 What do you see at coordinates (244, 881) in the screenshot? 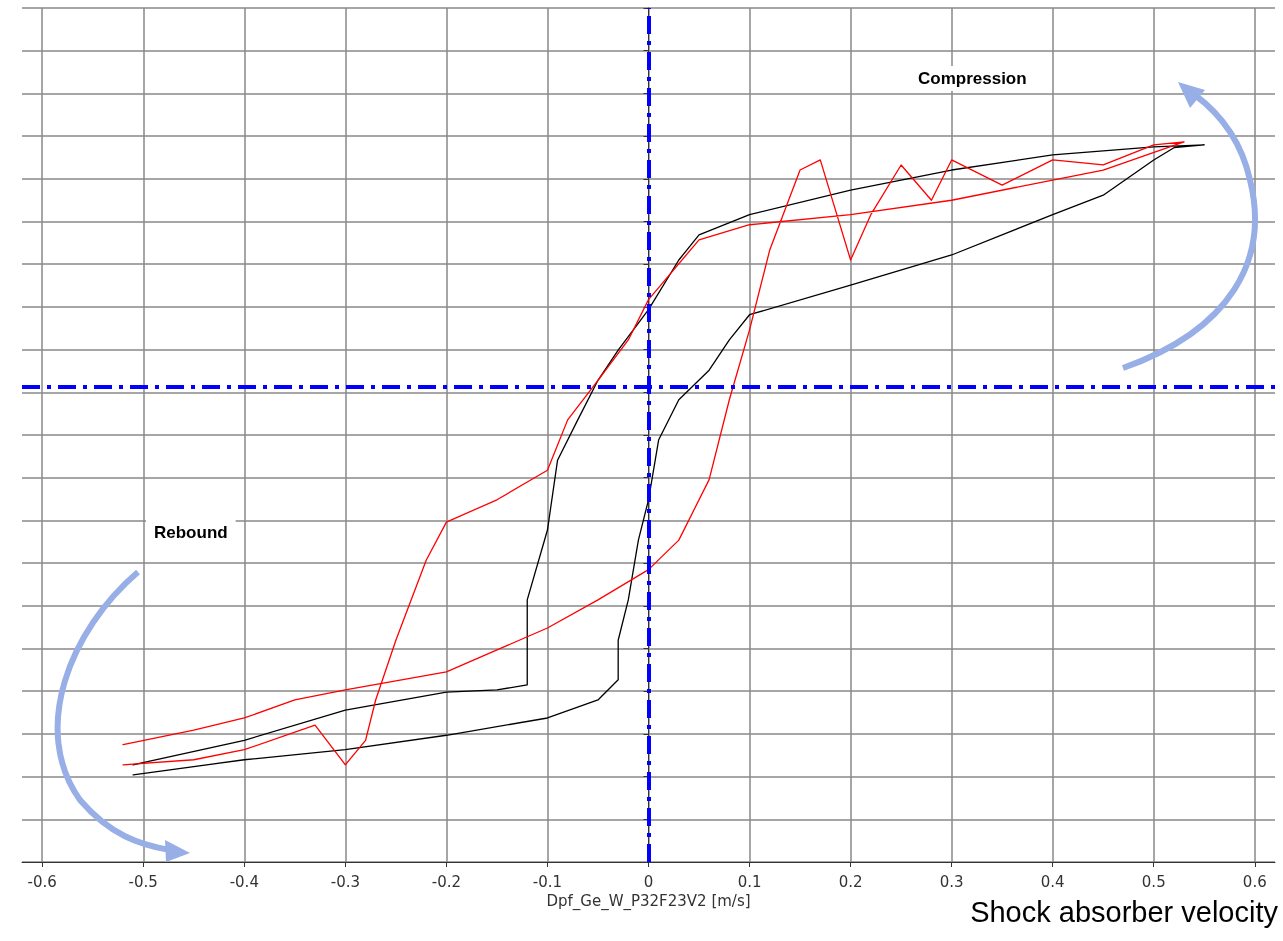
I see `x-tick-label: -0.4` at bounding box center [244, 881].